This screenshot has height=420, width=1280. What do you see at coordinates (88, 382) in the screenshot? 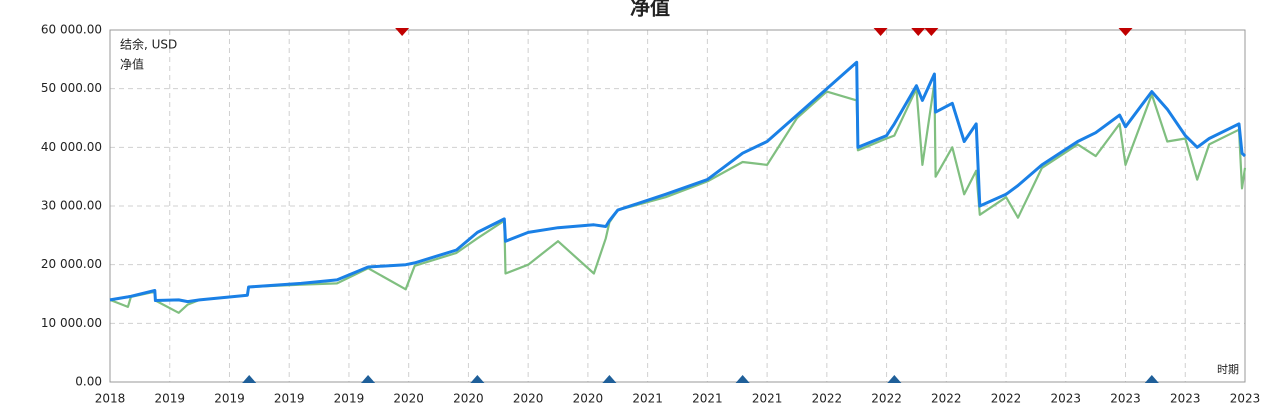
I see `y-tick-label: 0.00` at bounding box center [88, 382].